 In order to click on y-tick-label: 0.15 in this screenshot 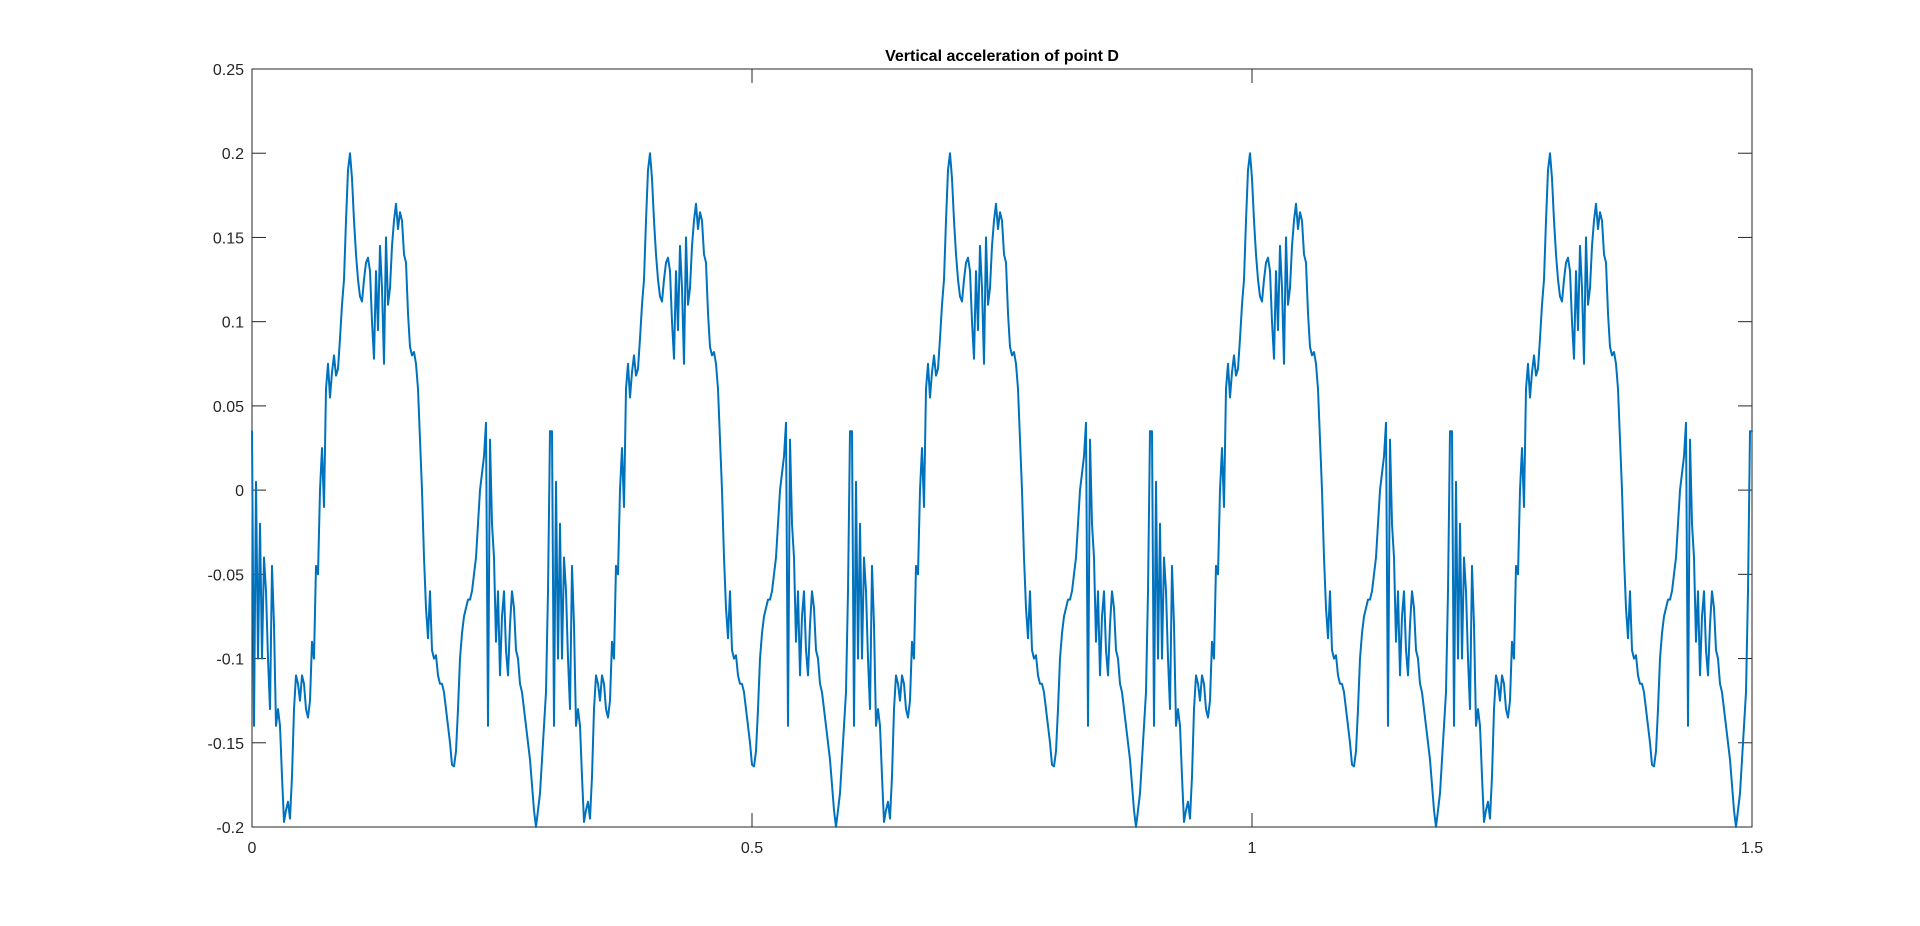, I will do `click(228, 238)`.